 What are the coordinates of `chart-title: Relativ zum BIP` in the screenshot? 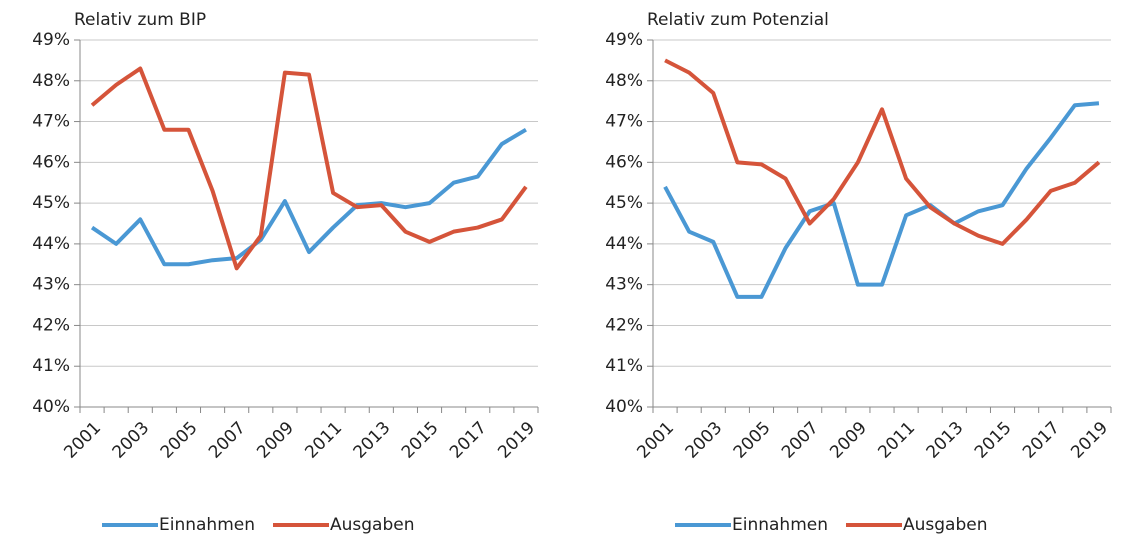 It's located at (140, 20).